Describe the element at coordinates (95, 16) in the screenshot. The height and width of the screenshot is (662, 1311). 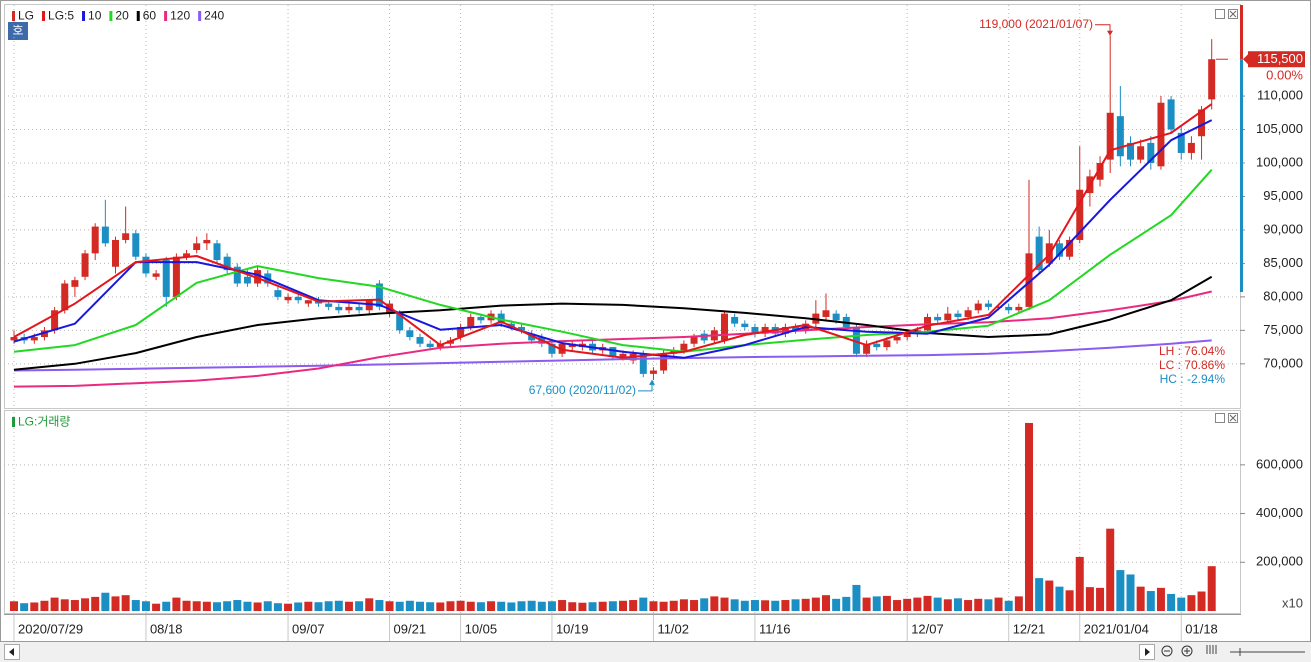
I see `legend-label: 10` at that location.